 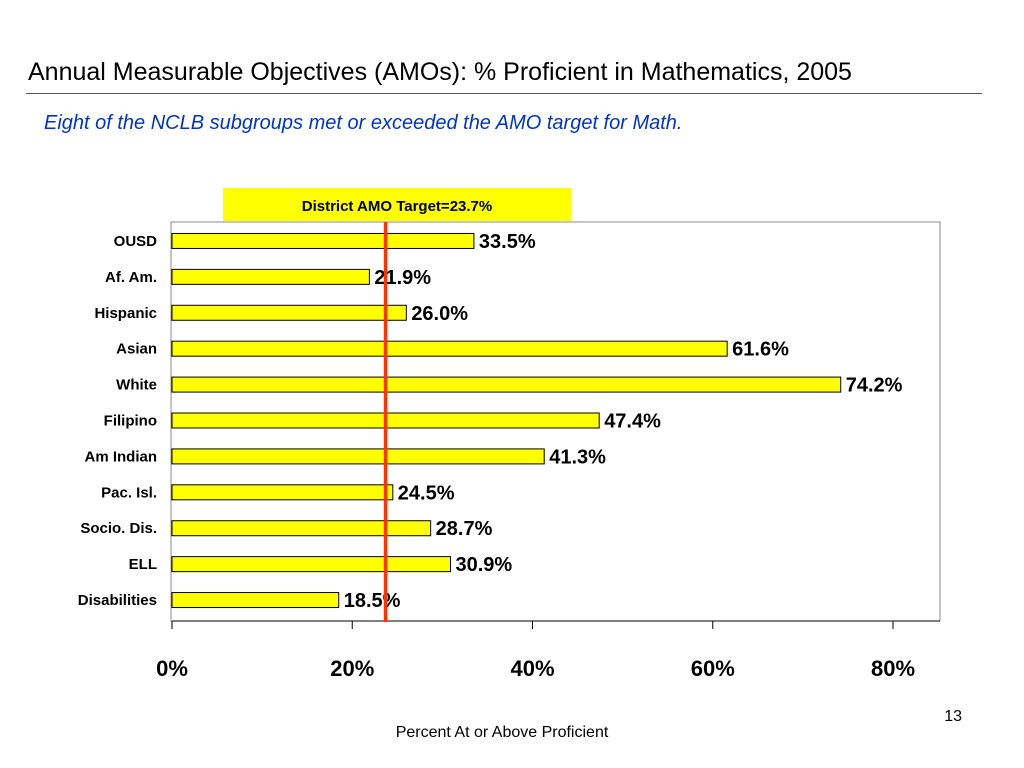 What do you see at coordinates (130, 421) in the screenshot?
I see `category-label: Filipino` at bounding box center [130, 421].